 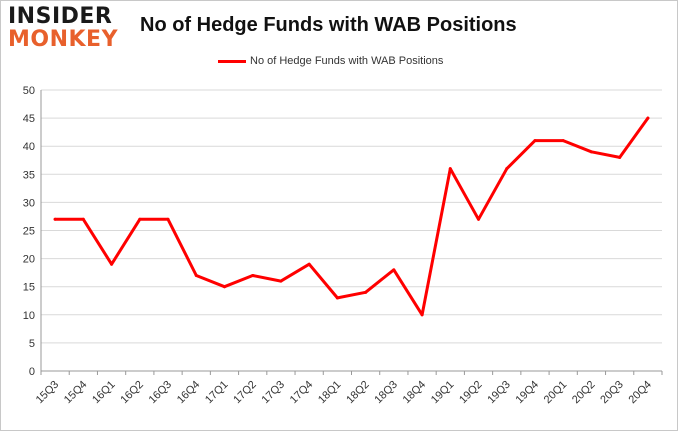 I want to click on legend-label: No of Hedge Funds with WAB Positions, so click(x=347, y=61).